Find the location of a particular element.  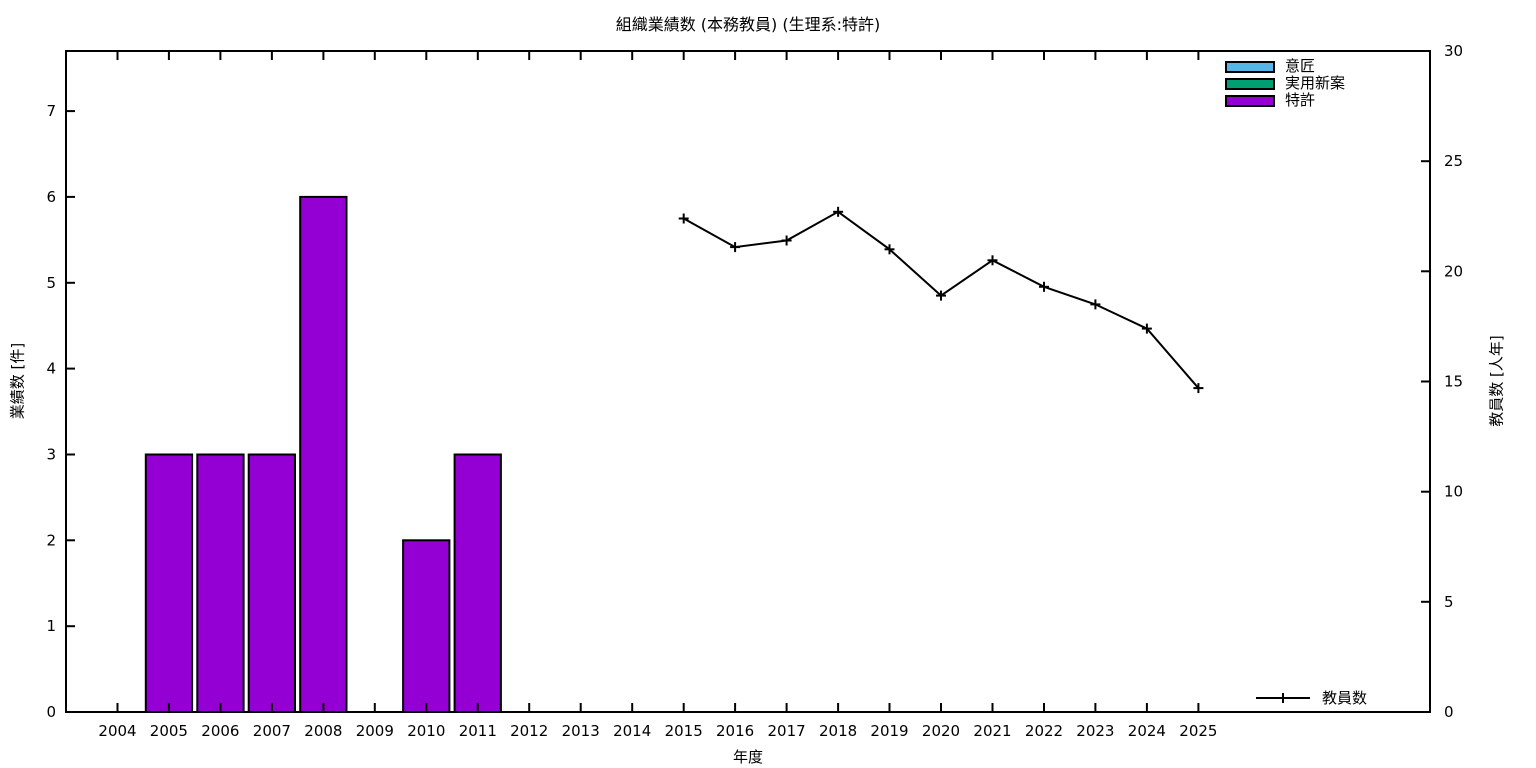

legend-line-series: 教員数 is located at coordinates (1311, 698).